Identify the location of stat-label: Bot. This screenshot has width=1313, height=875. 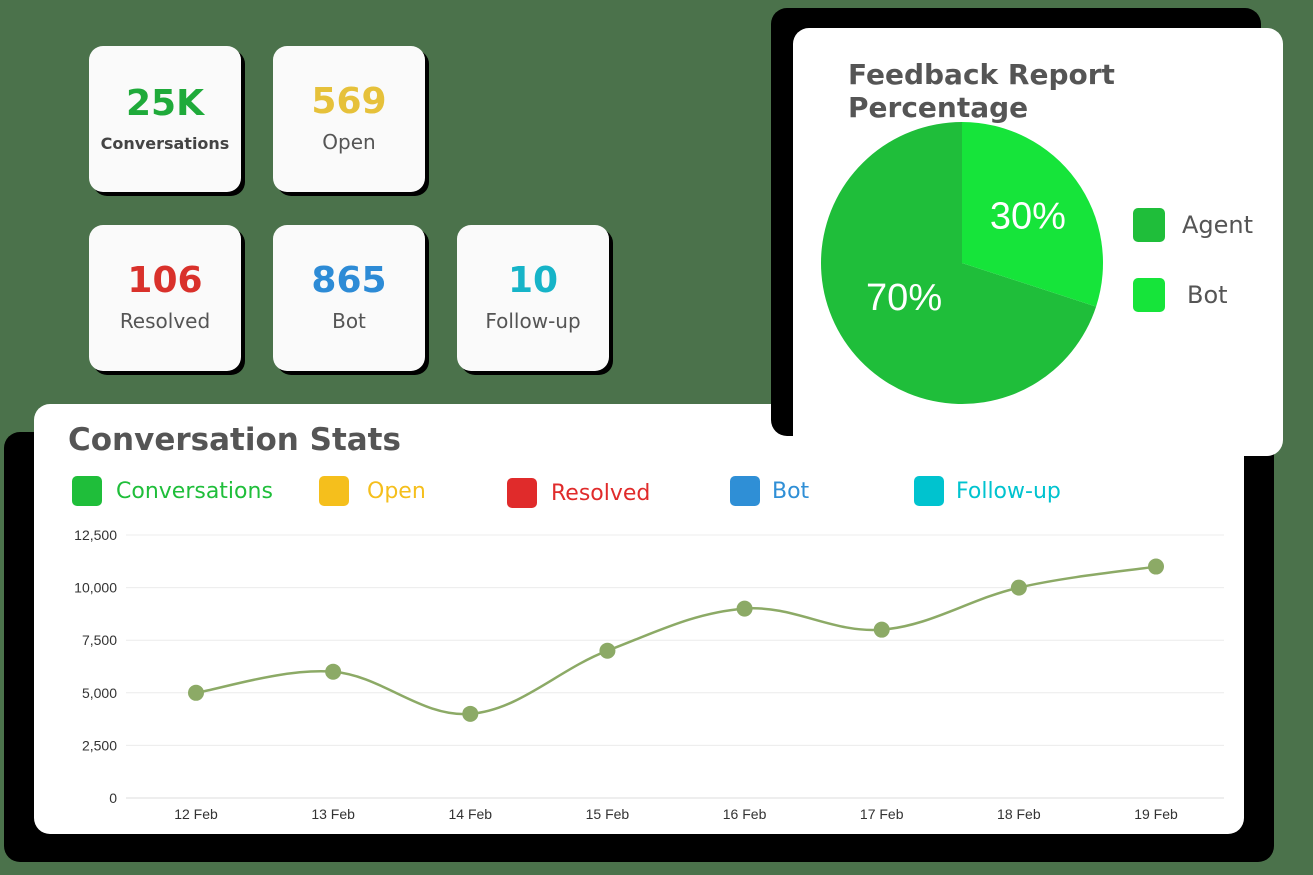
(349, 321).